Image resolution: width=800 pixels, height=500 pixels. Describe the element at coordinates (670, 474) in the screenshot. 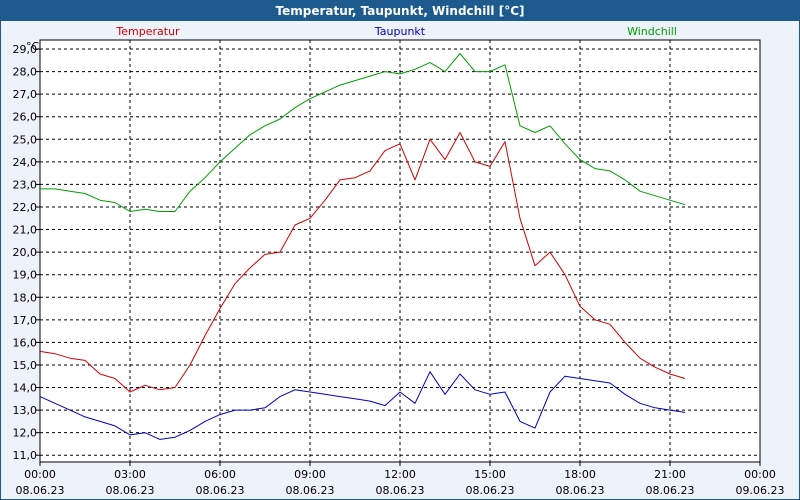

I see `x-tick-time: 21:00` at that location.